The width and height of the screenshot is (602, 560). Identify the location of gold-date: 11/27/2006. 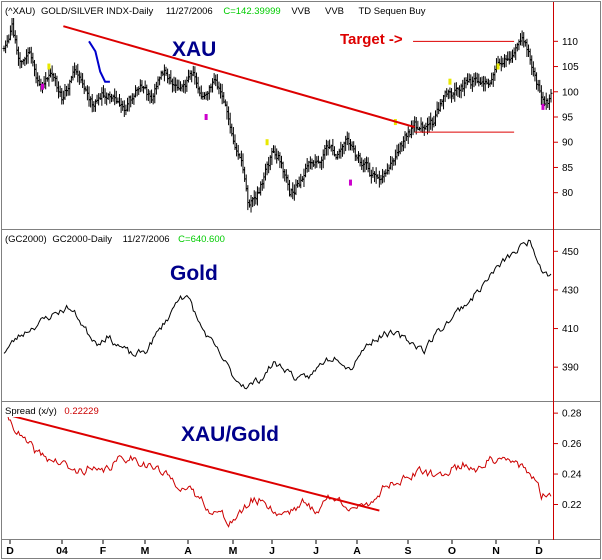
(146, 239).